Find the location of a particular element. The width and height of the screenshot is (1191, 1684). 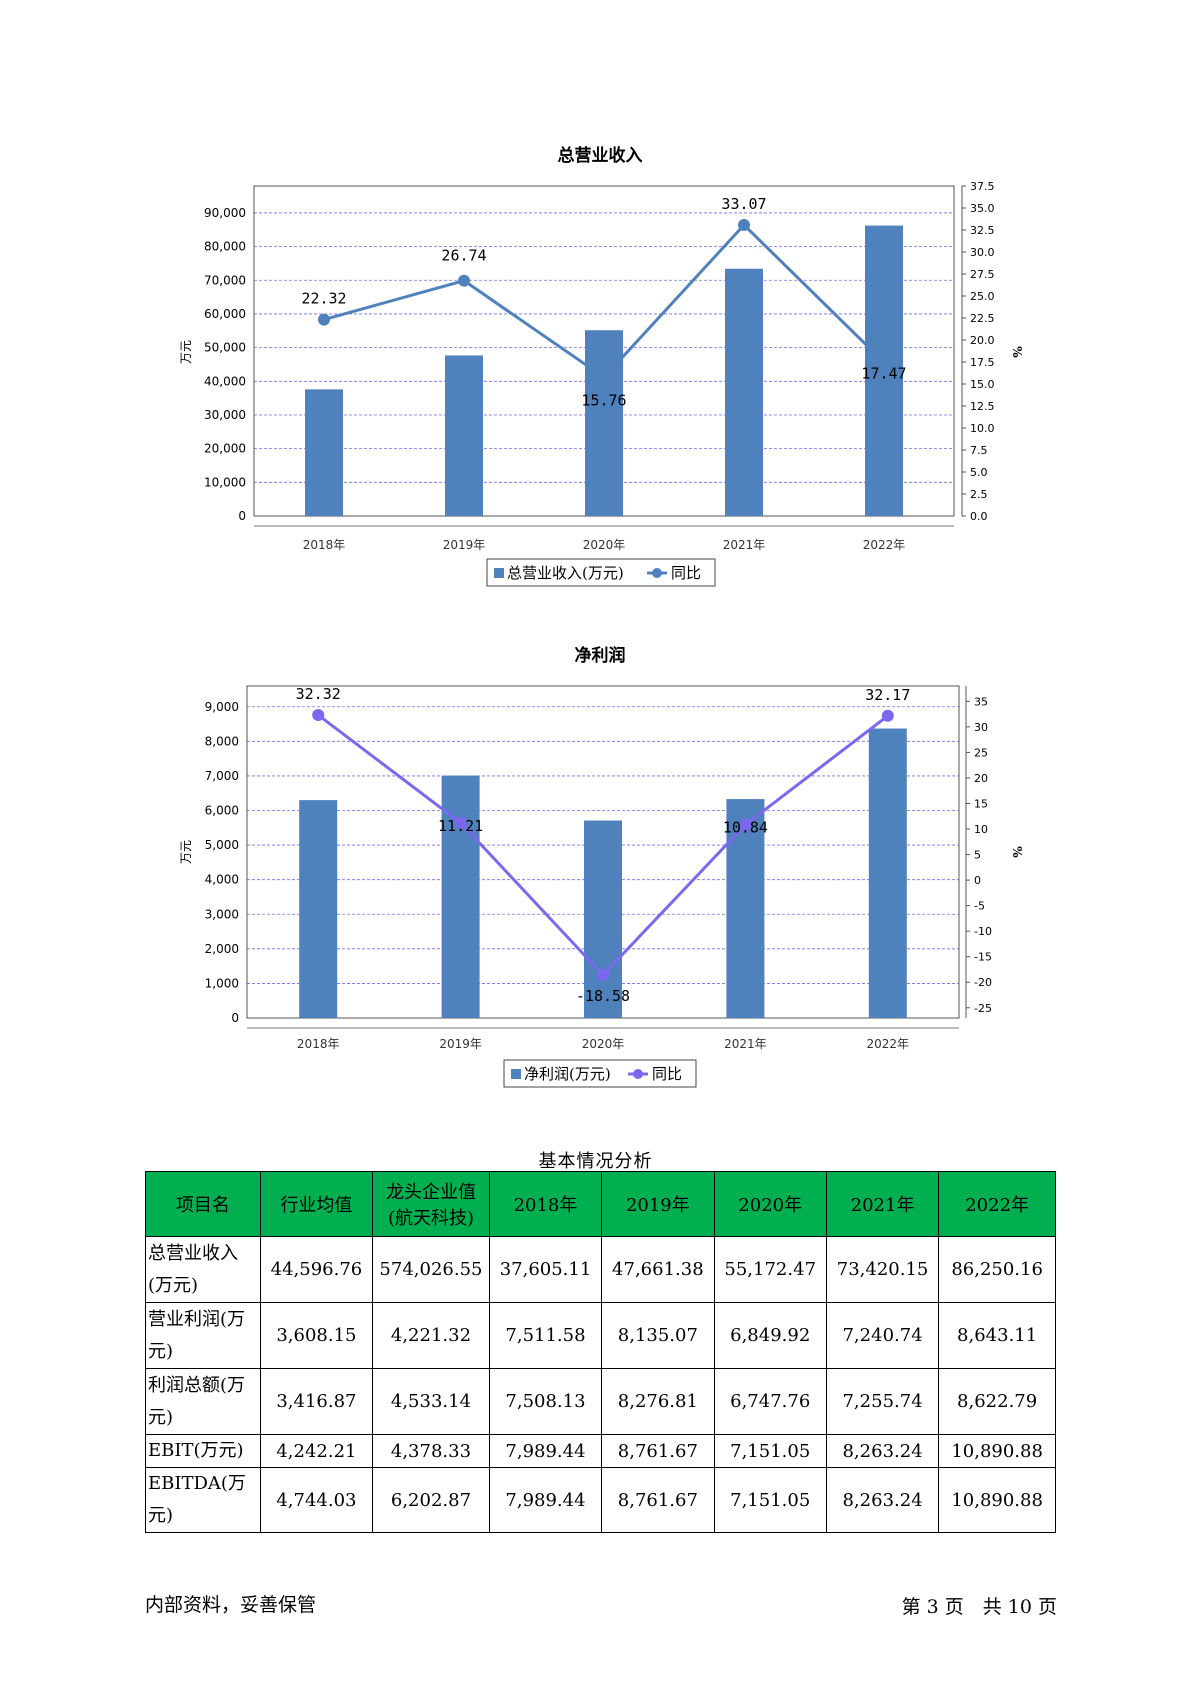

value-cell: 8,263.24 is located at coordinates (882, 1451).